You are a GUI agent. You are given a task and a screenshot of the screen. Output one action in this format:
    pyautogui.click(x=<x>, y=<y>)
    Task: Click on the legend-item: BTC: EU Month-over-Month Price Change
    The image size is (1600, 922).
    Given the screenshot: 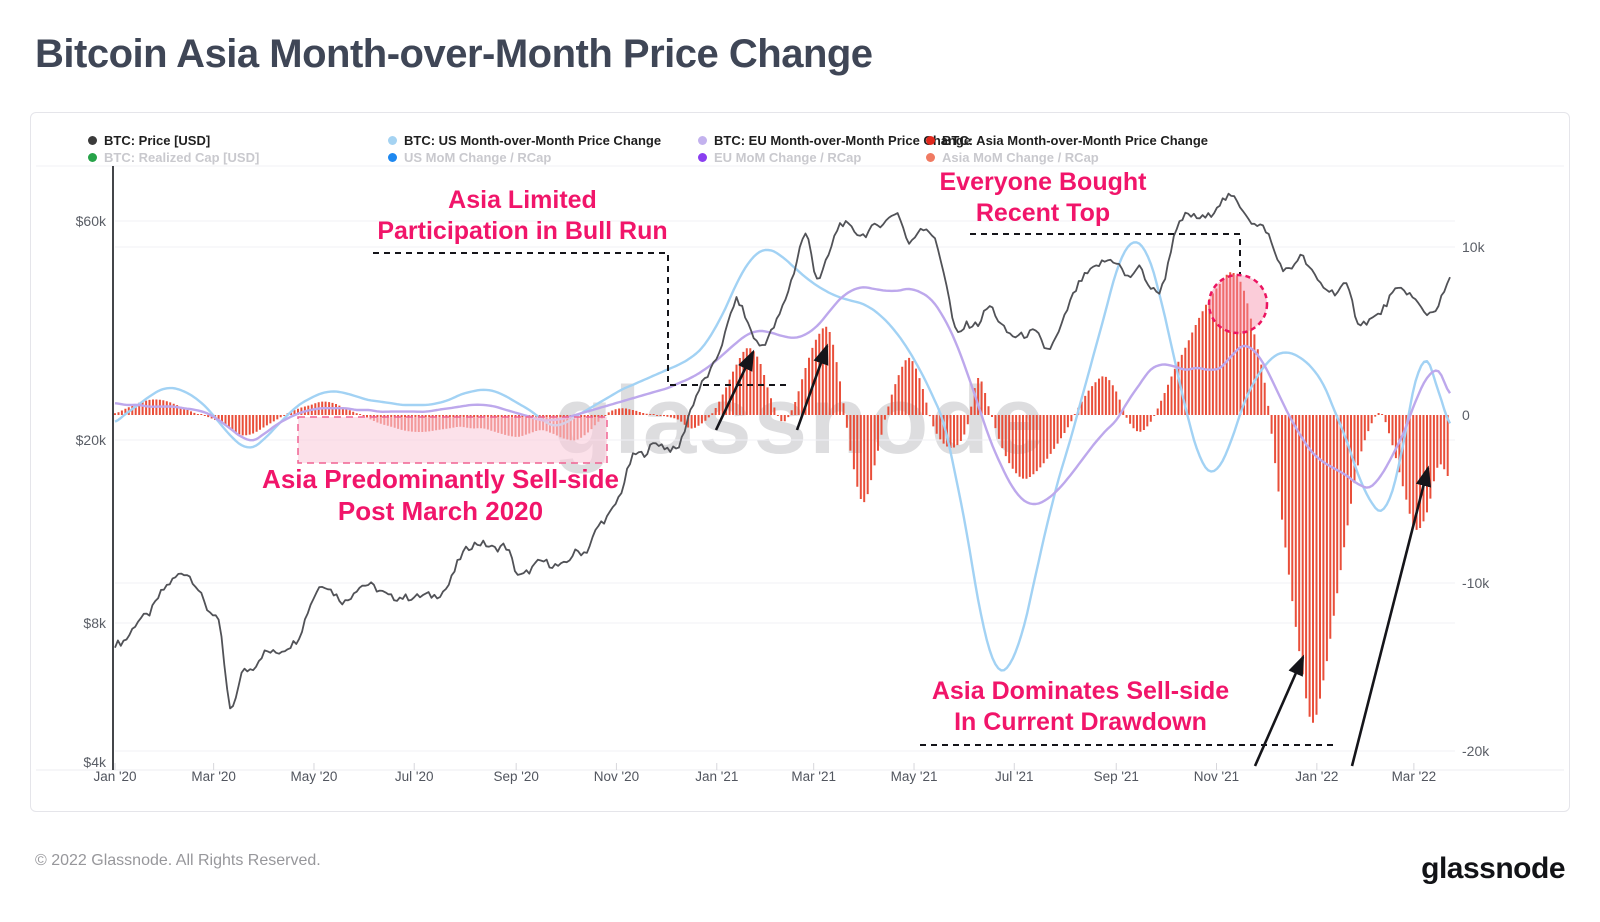 What is the action you would take?
    pyautogui.click(x=834, y=140)
    